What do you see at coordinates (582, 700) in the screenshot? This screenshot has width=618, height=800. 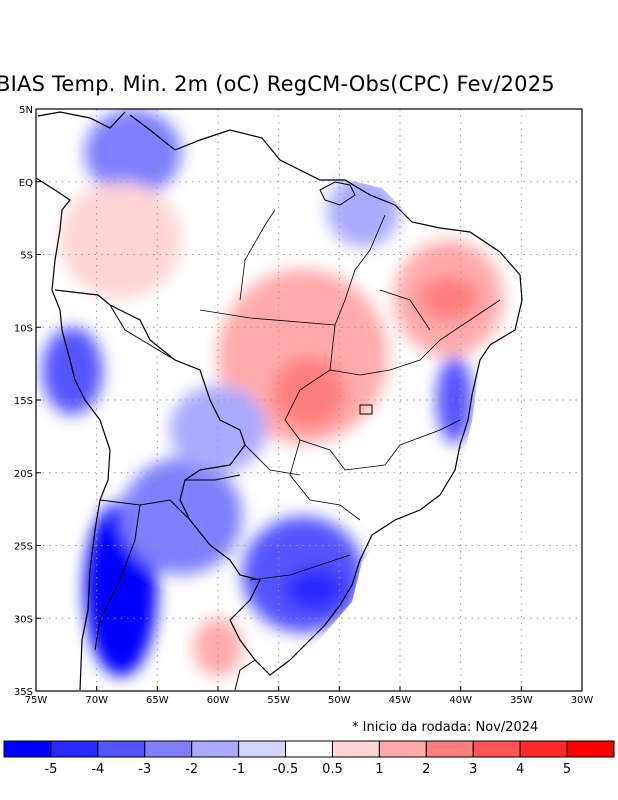 I see `x-tick-label: 30W` at bounding box center [582, 700].